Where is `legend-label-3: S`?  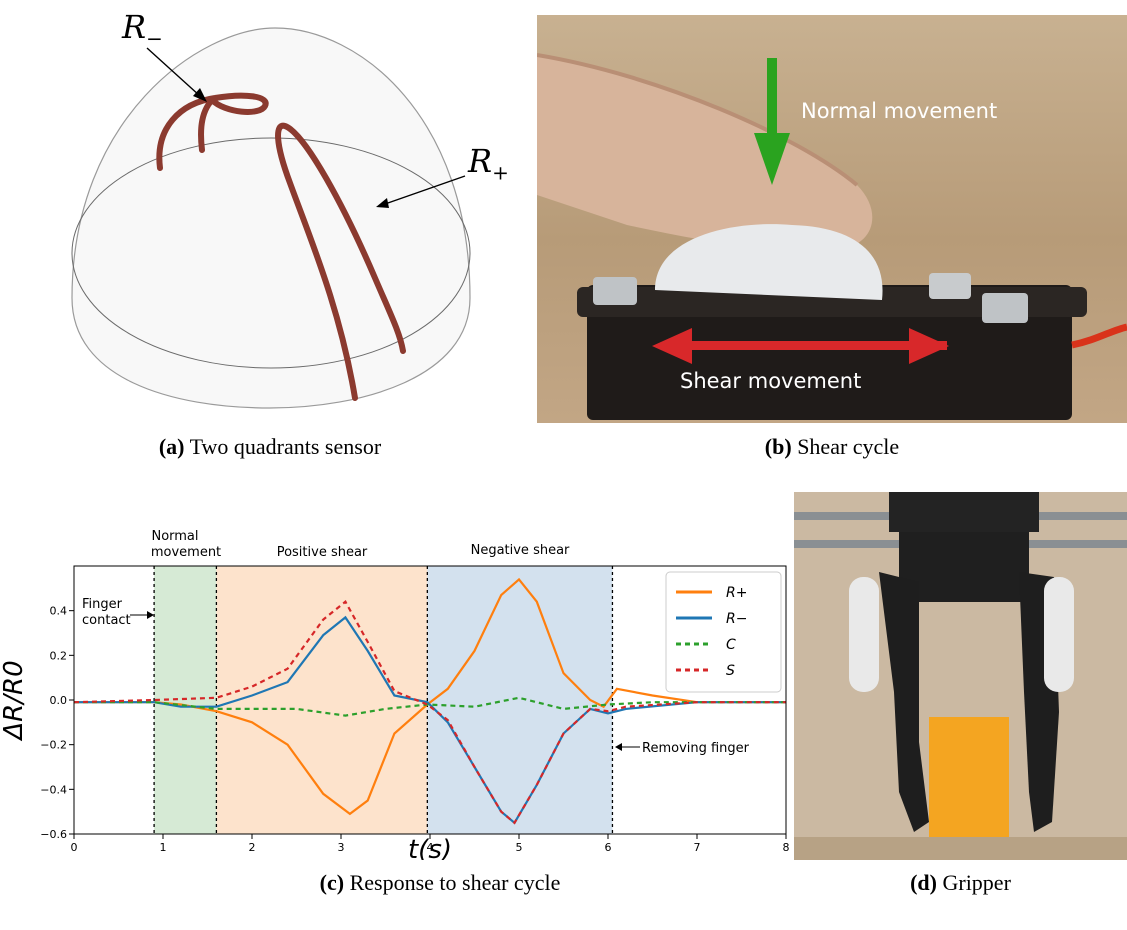 legend-label-3: S is located at coordinates (730, 671).